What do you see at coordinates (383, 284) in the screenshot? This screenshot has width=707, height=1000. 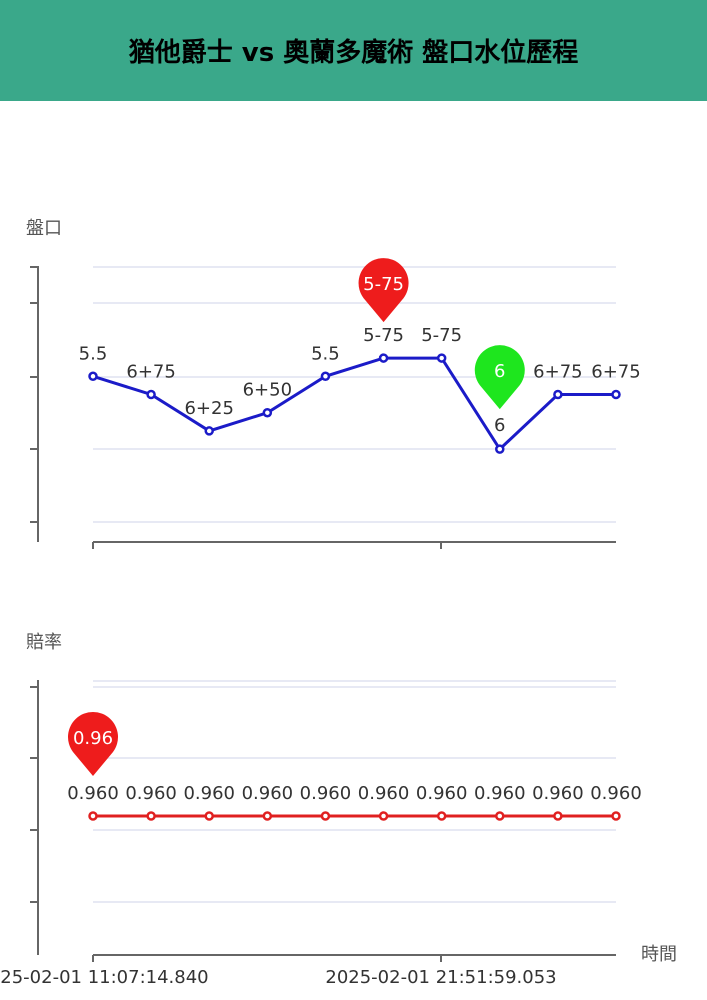 I see `max-marker-pin-label: 5-75` at bounding box center [383, 284].